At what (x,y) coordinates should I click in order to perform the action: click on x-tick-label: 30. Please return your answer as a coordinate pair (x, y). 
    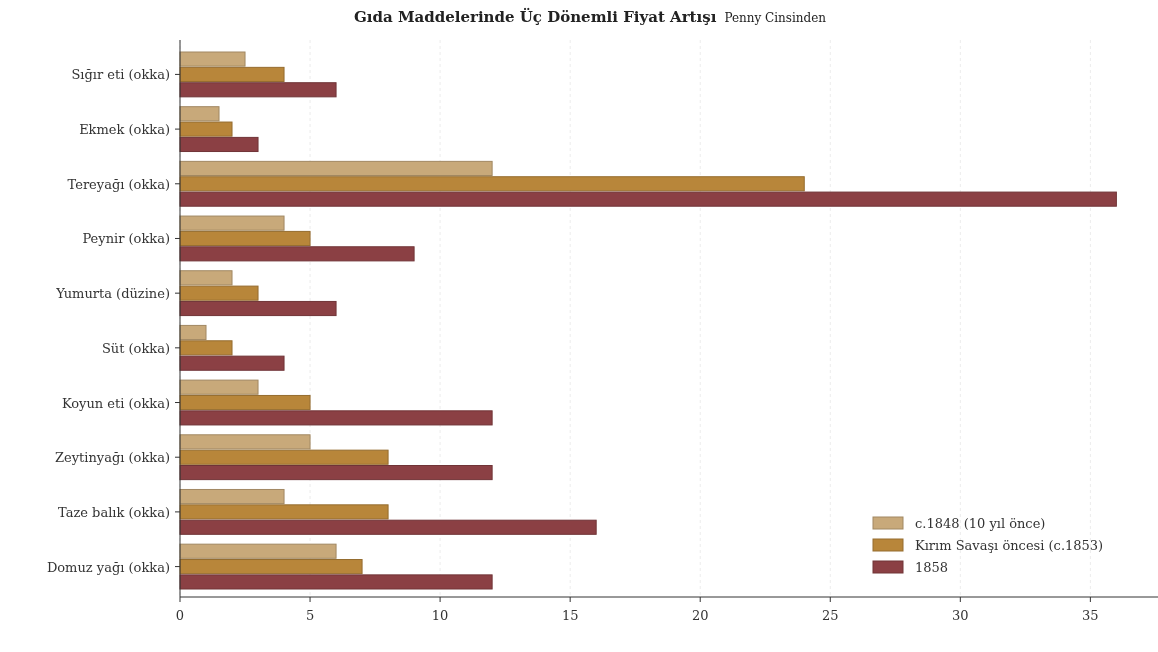
    Looking at the image, I should click on (960, 615).